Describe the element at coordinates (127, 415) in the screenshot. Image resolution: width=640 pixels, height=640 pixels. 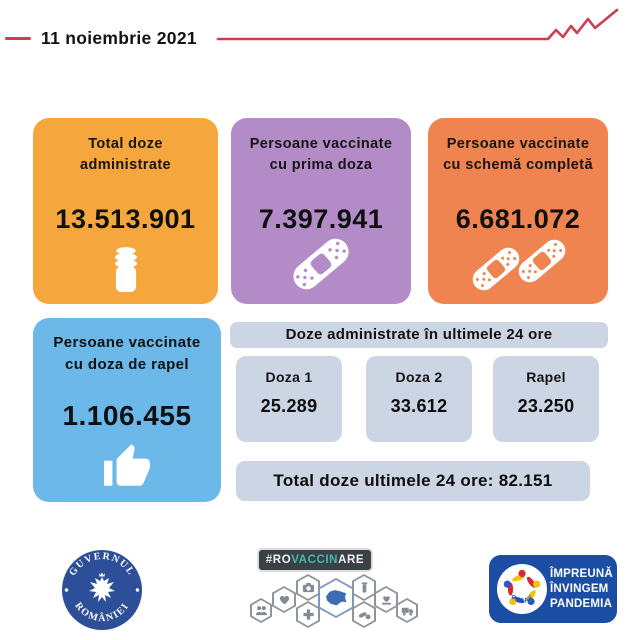
I see `booster-value: 1.106.455` at that location.